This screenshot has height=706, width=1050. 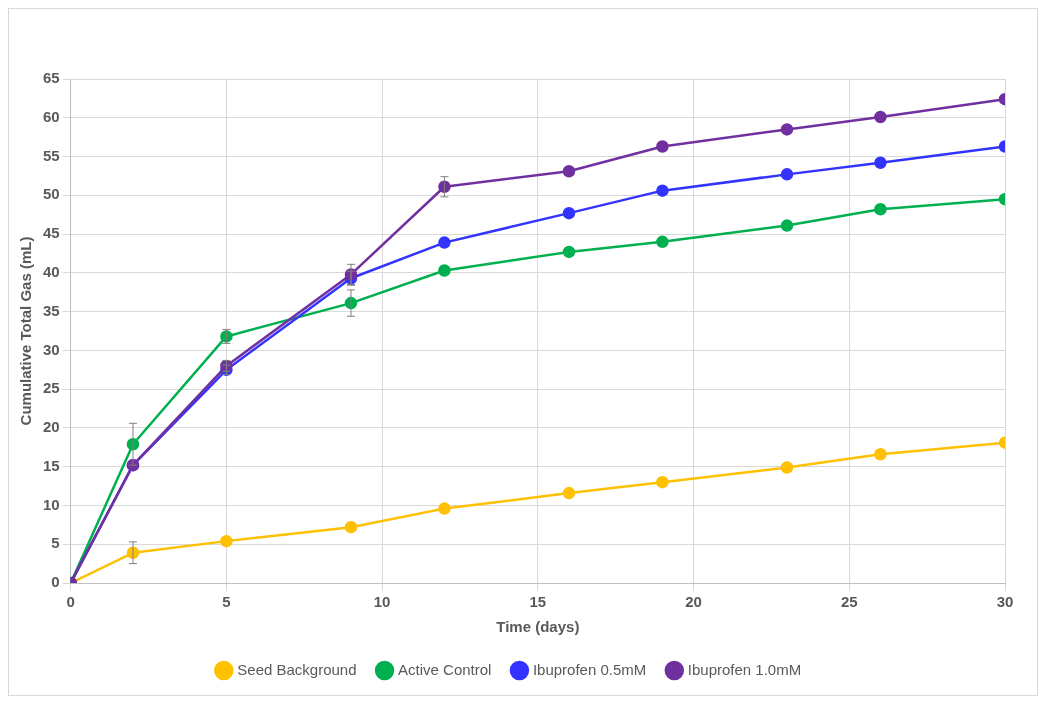 I want to click on y-axis-title: Cumulative Total Gas (mL), so click(x=26, y=331).